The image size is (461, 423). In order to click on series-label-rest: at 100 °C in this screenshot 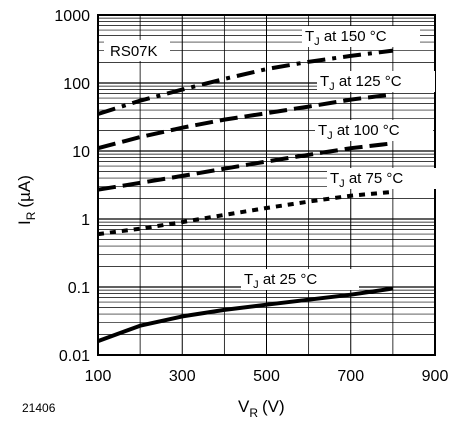, I will do `click(366, 130)`.